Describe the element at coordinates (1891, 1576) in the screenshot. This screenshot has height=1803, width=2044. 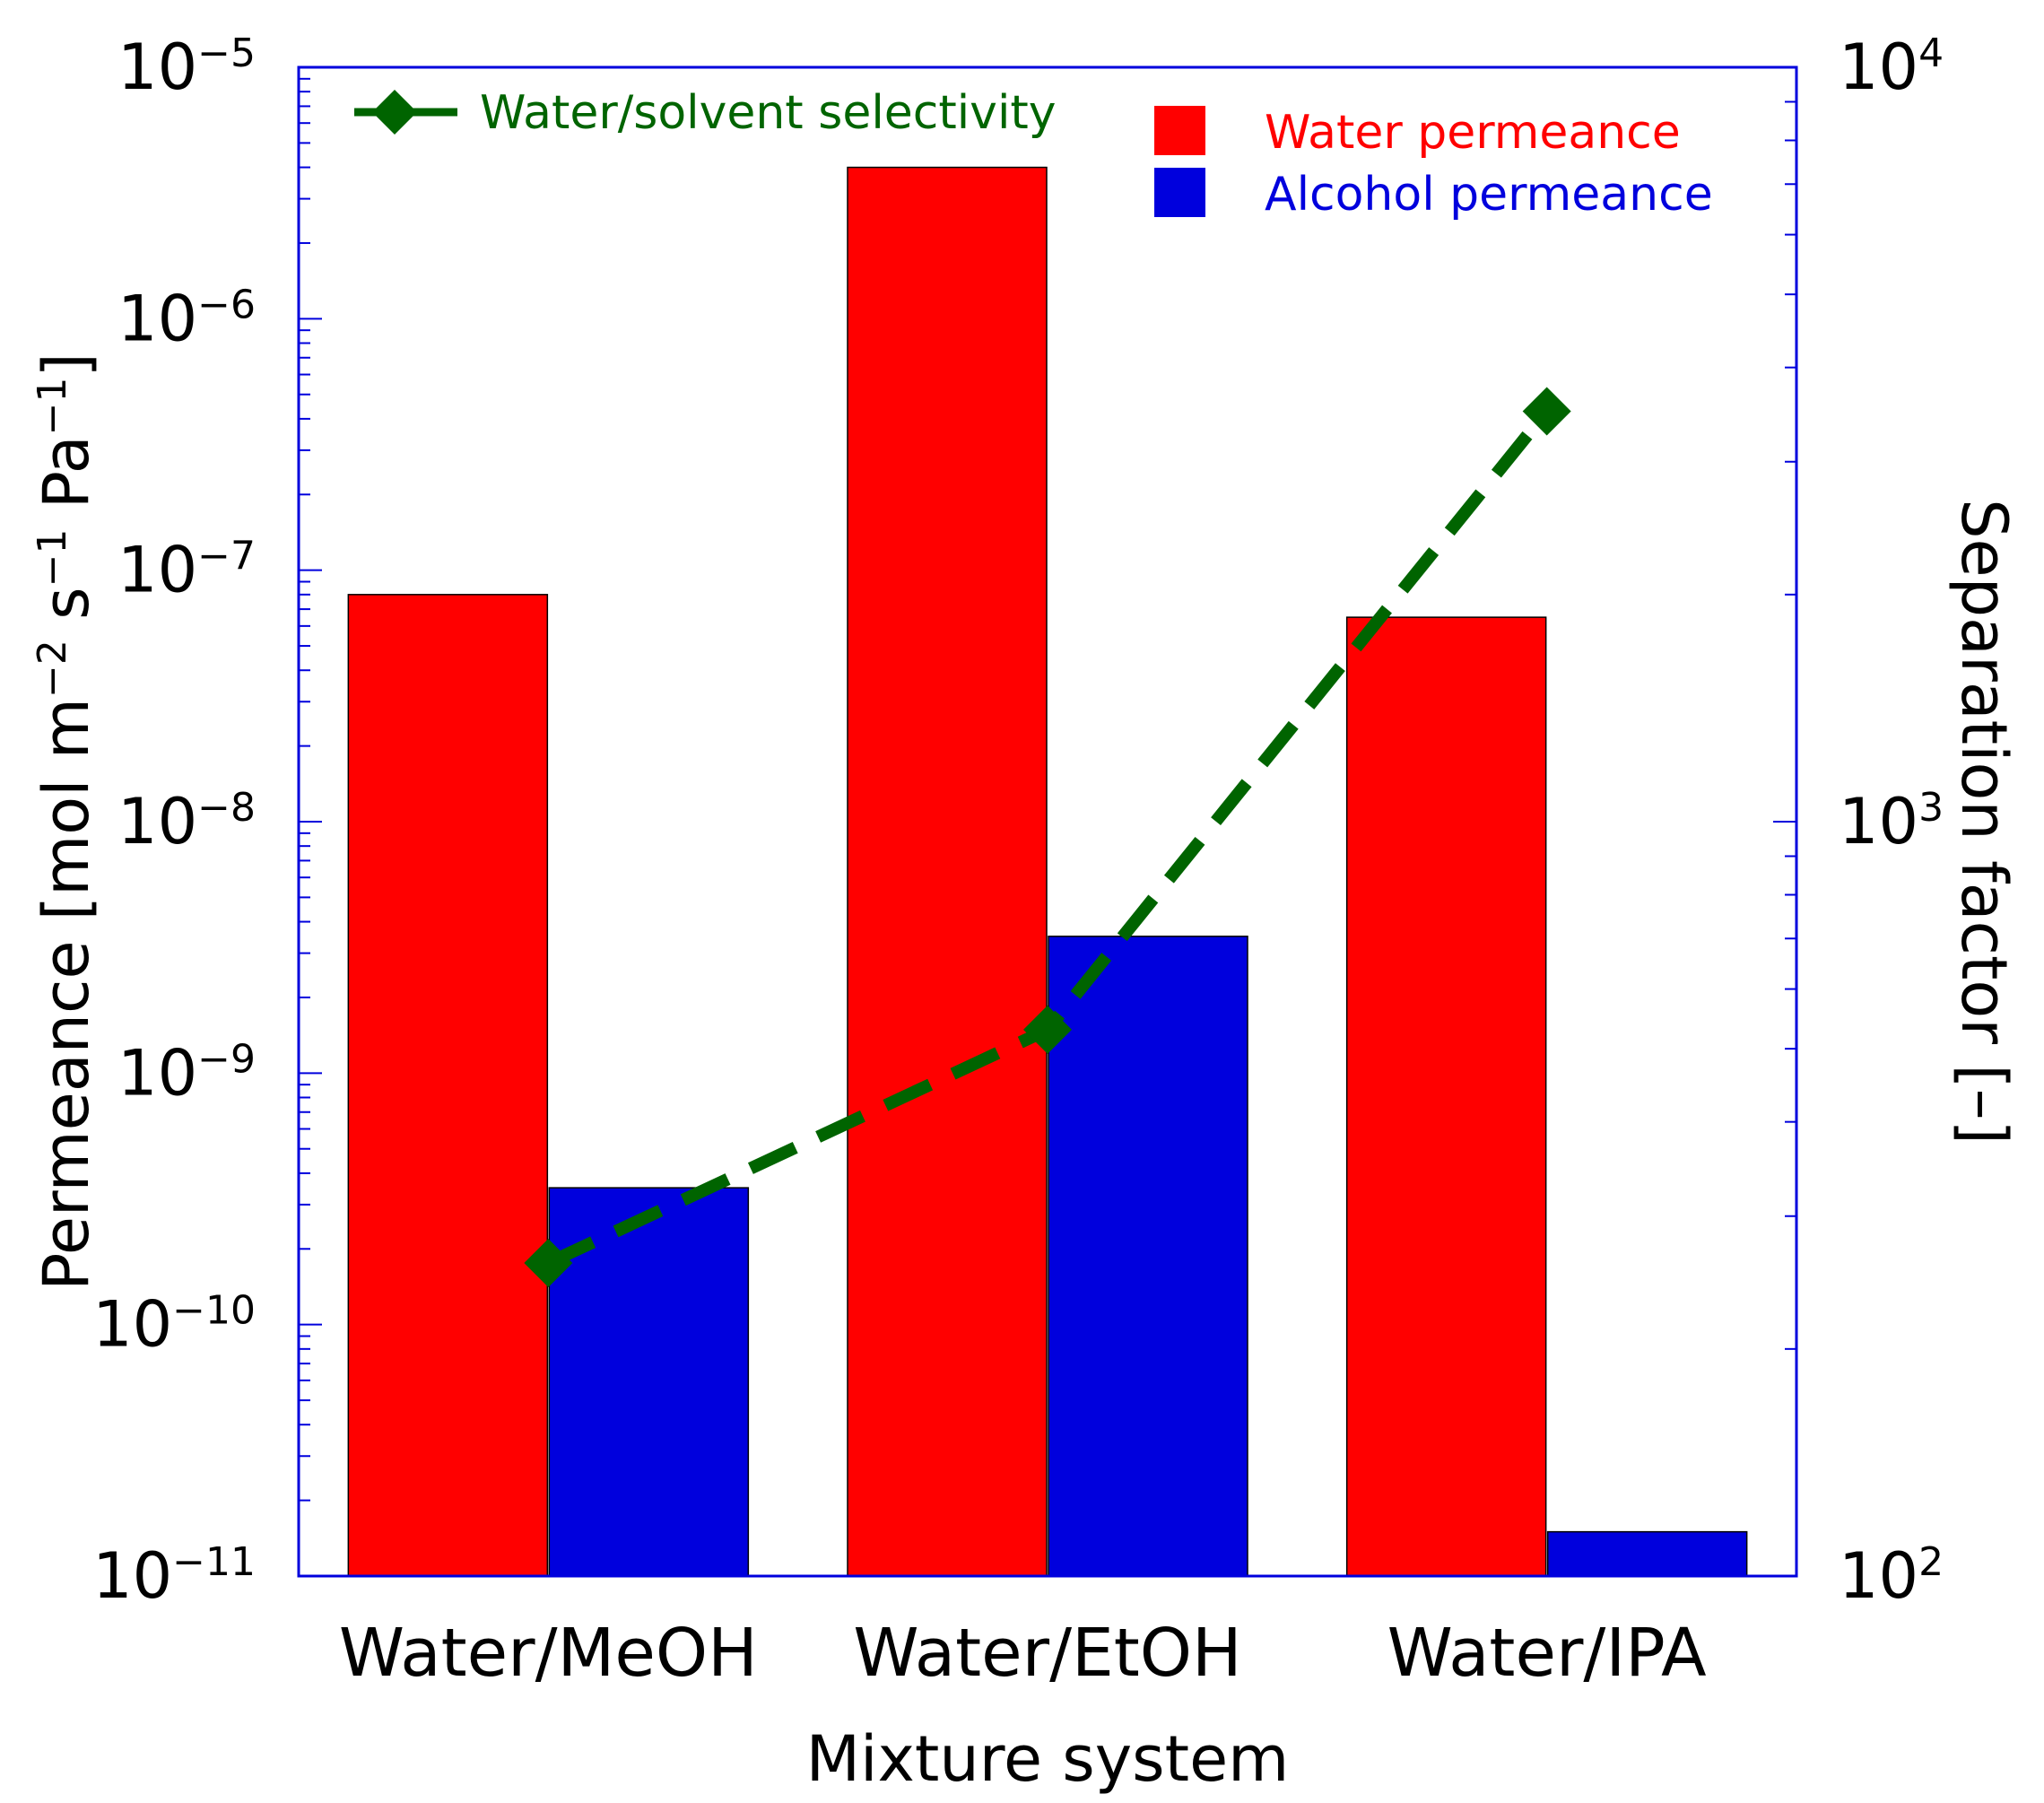
I see `y2-tick-label: 10²` at that location.